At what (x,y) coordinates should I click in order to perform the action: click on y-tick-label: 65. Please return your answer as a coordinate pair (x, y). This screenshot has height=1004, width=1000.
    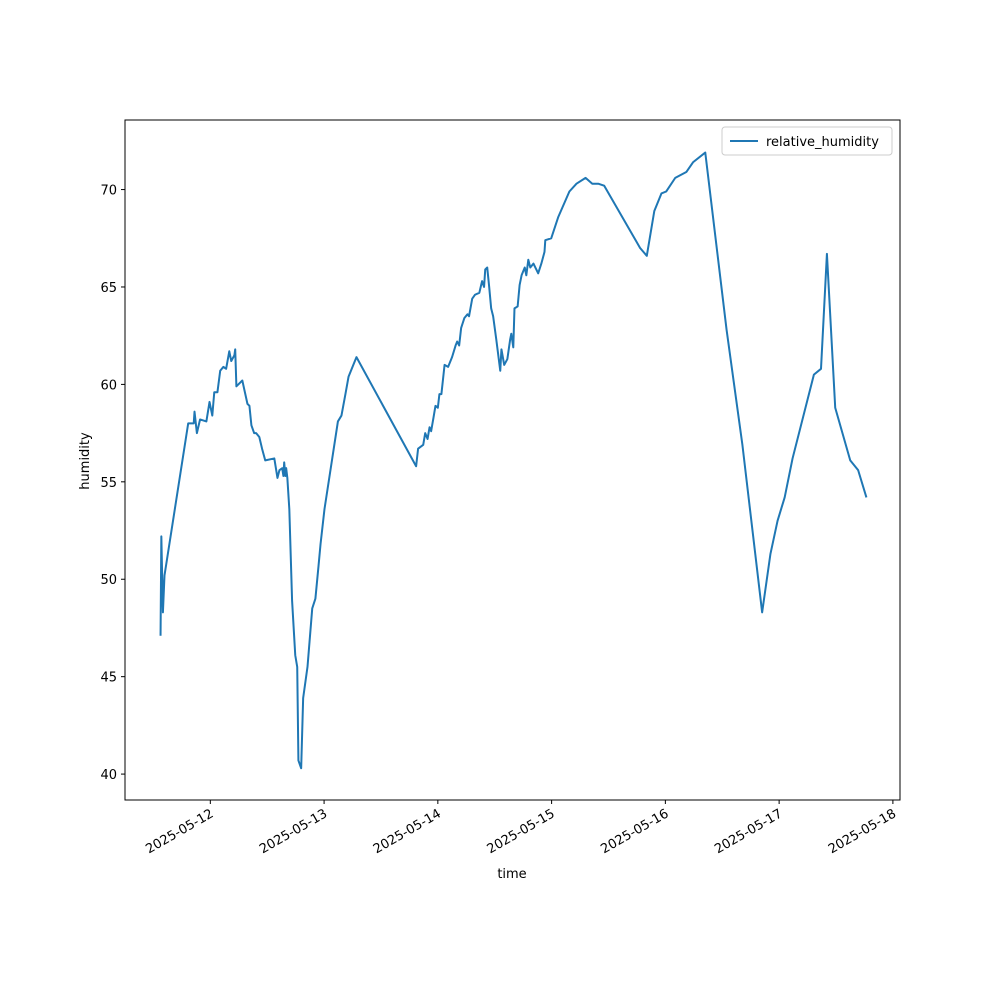
    Looking at the image, I should click on (108, 288).